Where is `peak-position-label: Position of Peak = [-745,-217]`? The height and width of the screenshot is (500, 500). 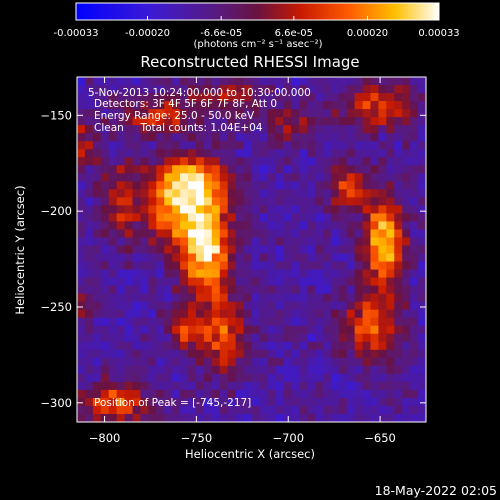 peak-position-label: Position of Peak = [-745,-217] is located at coordinates (172, 403).